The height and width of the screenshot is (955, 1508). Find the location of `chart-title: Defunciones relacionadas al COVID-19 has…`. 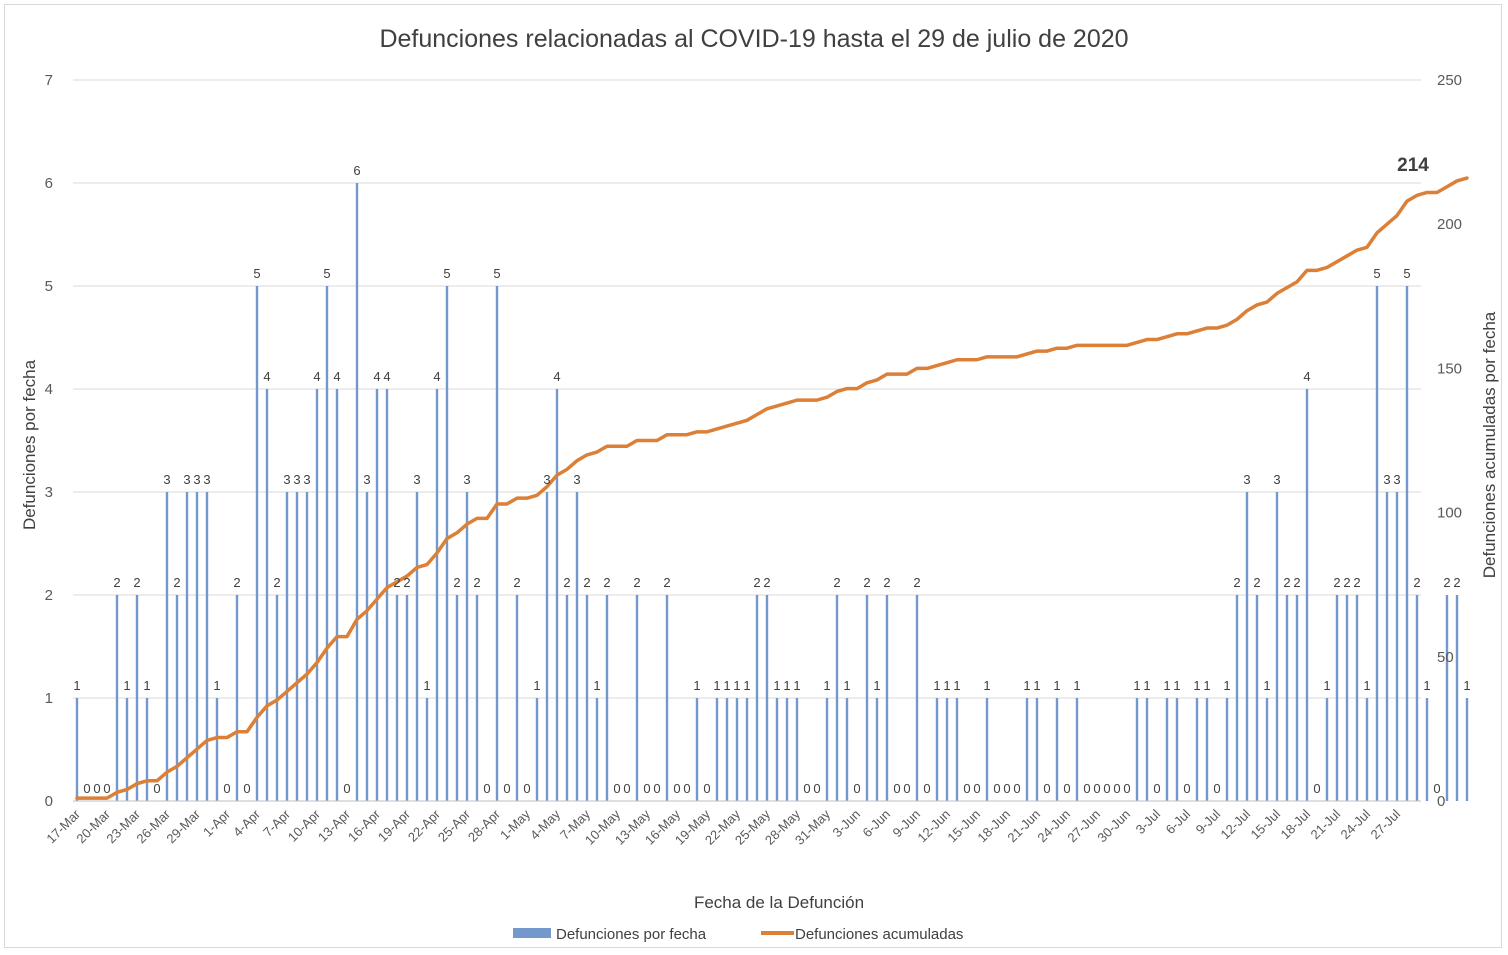

chart-title: Defunciones relacionadas al COVID-19 has… is located at coordinates (753, 39).